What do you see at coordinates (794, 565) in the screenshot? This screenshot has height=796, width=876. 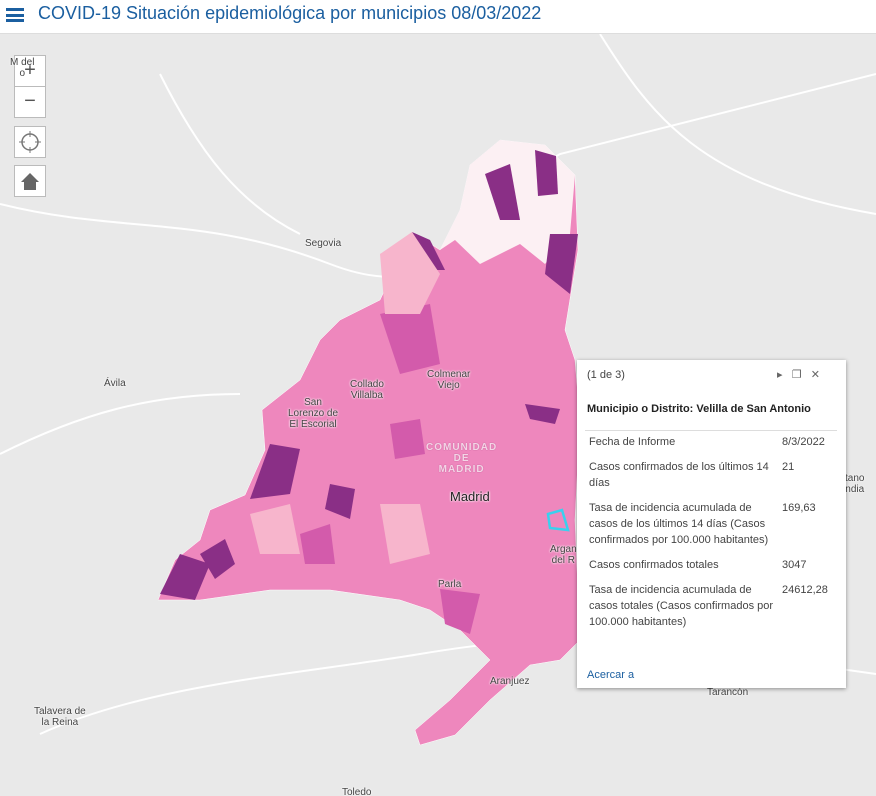 I see `field-value: 3047` at bounding box center [794, 565].